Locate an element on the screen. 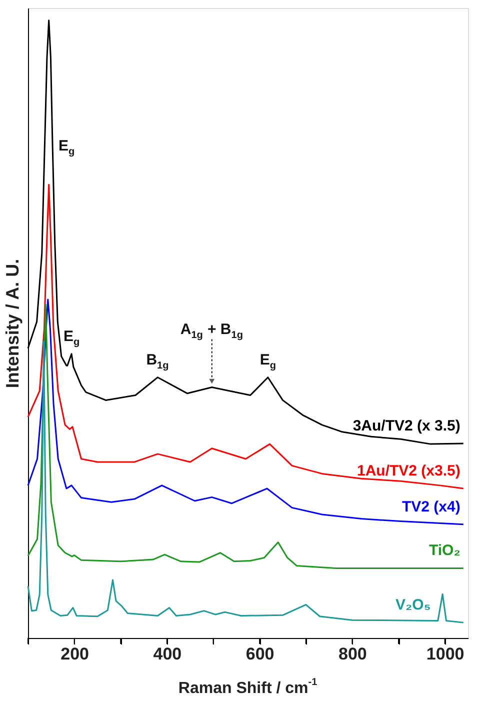 The image size is (485, 716). series-label: 3Au/TV2 (x 3.5) is located at coordinates (406, 425).